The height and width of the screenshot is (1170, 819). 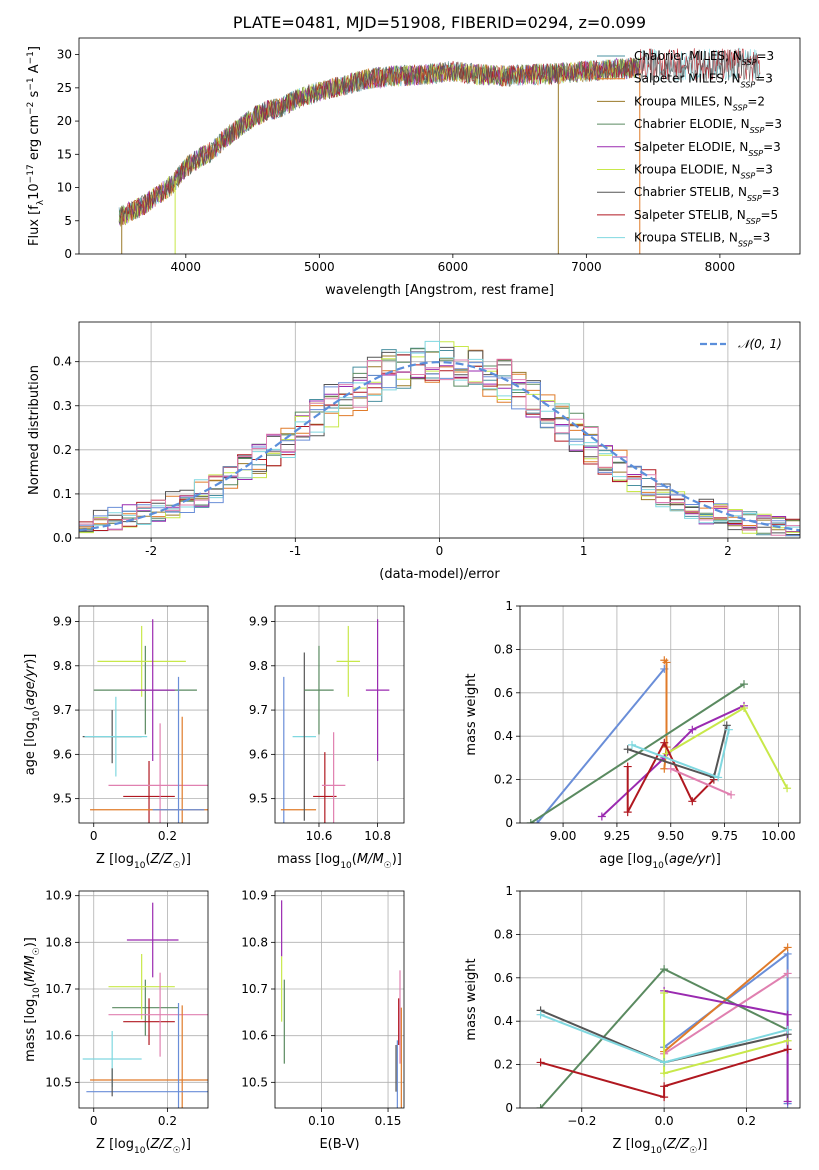 I want to click on x-axis-label: age [log10(age/yr)], so click(x=660, y=861).